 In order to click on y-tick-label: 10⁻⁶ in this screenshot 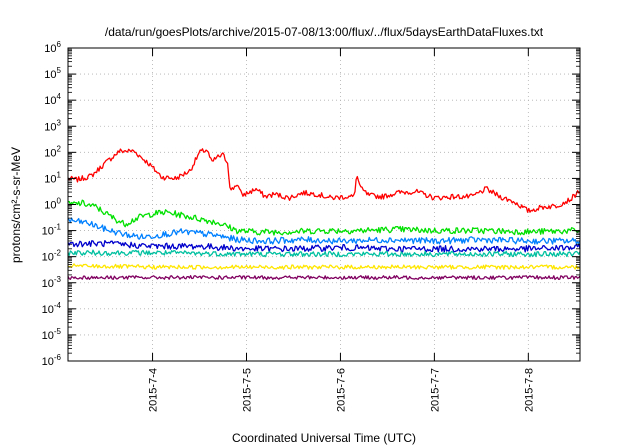, I will do `click(52, 360)`.